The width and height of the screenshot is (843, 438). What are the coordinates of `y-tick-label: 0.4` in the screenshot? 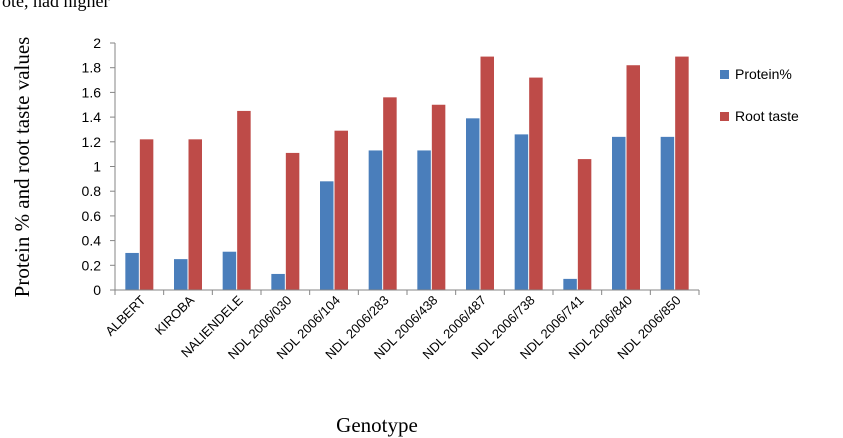 It's located at (92, 241).